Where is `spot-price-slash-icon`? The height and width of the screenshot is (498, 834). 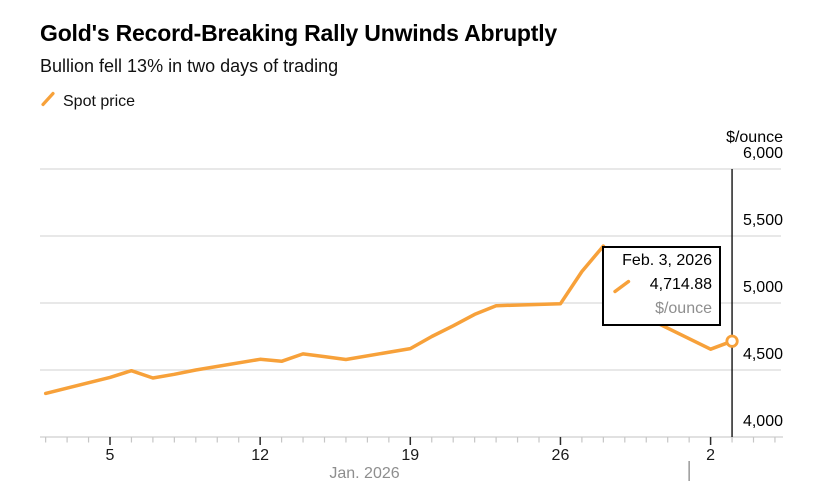
spot-price-slash-icon is located at coordinates (48, 101).